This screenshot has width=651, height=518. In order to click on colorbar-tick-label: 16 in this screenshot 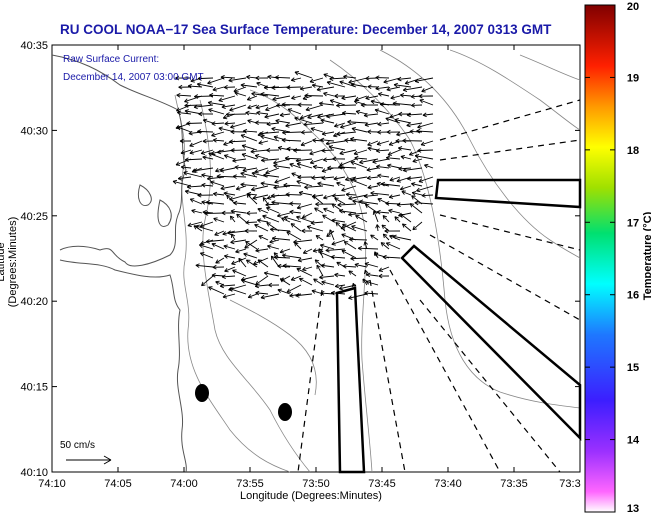, I will do `click(633, 296)`.